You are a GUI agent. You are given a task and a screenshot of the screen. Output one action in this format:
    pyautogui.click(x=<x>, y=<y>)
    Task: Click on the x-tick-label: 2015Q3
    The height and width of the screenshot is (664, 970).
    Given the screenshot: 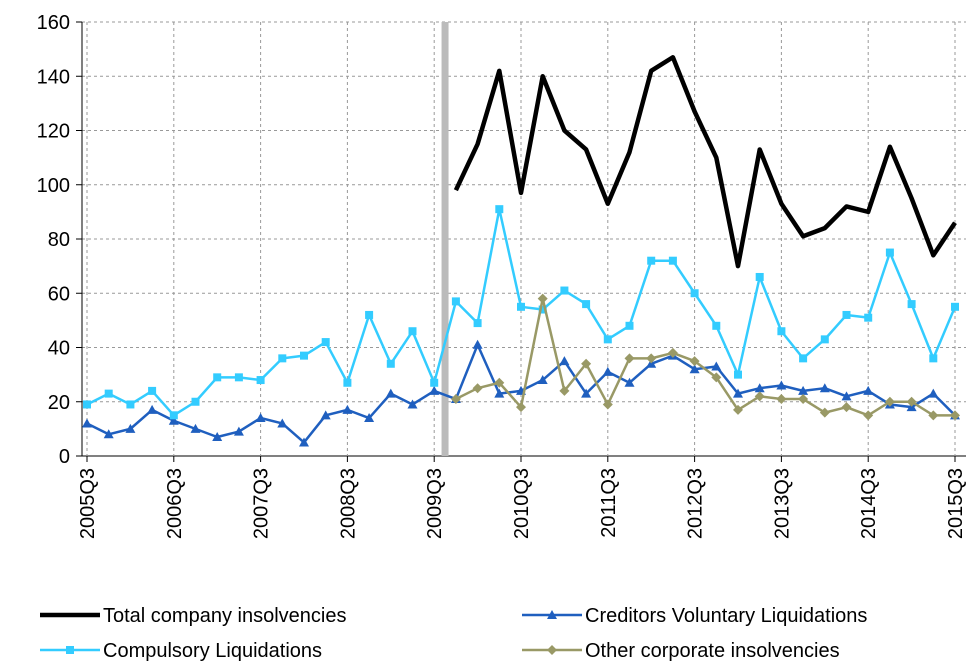 What is the action you would take?
    pyautogui.click(x=956, y=503)
    